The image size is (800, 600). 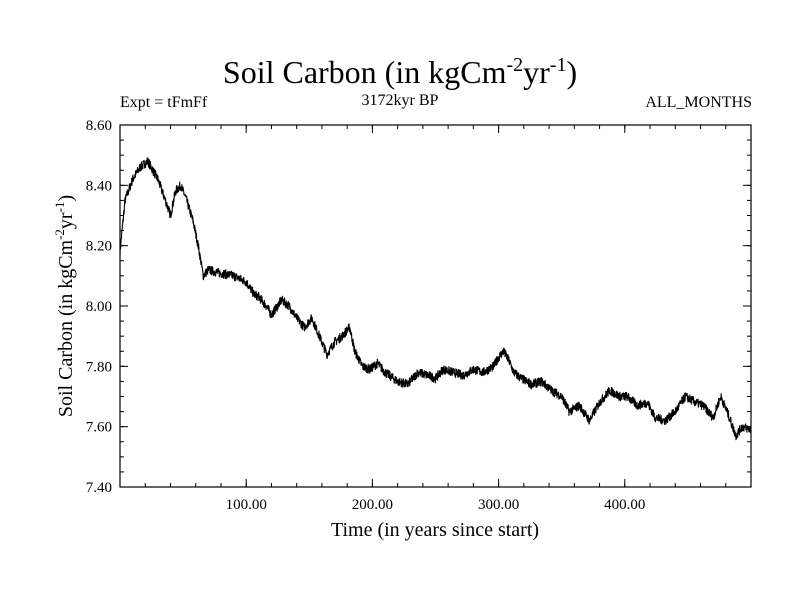 What do you see at coordinates (99, 428) in the screenshot?
I see `y-tick-label: 7.60` at bounding box center [99, 428].